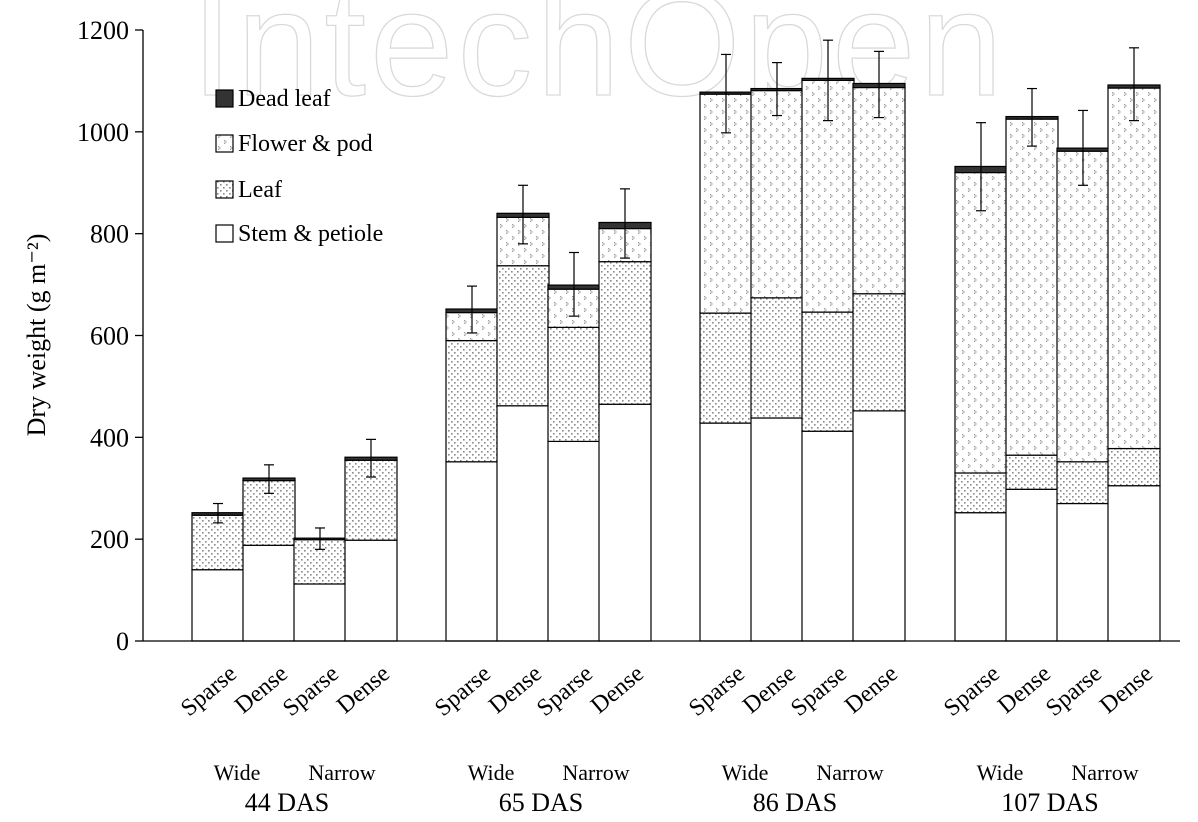 This screenshot has height=822, width=1198. What do you see at coordinates (224, 233) in the screenshot?
I see `legend-swatch-stem-petiole` at bounding box center [224, 233].